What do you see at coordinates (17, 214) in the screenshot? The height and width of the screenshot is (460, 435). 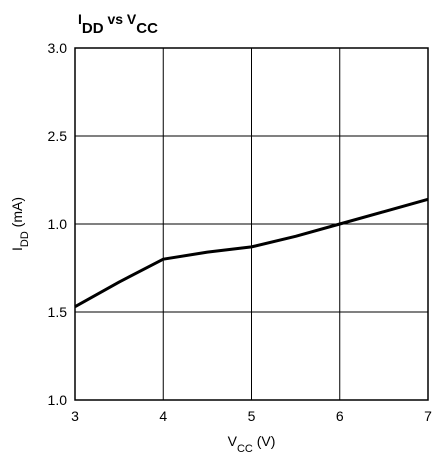 I see `y-axis-label-part: (mA)` at bounding box center [17, 214].